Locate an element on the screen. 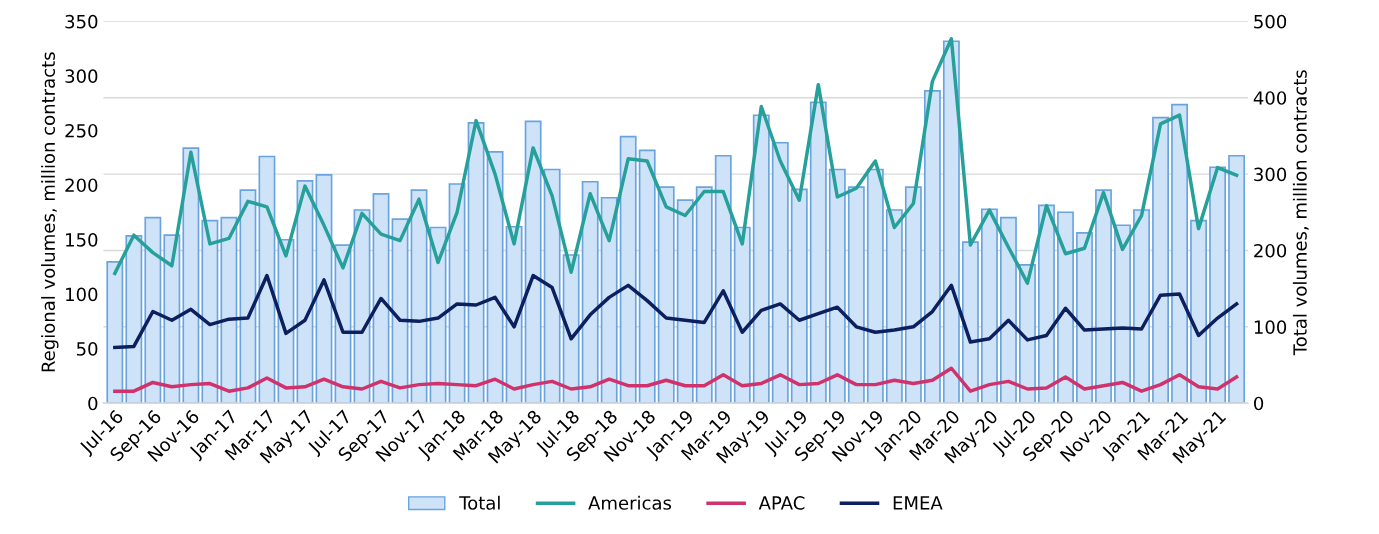  y-tick-label: 150 is located at coordinates (82, 240).